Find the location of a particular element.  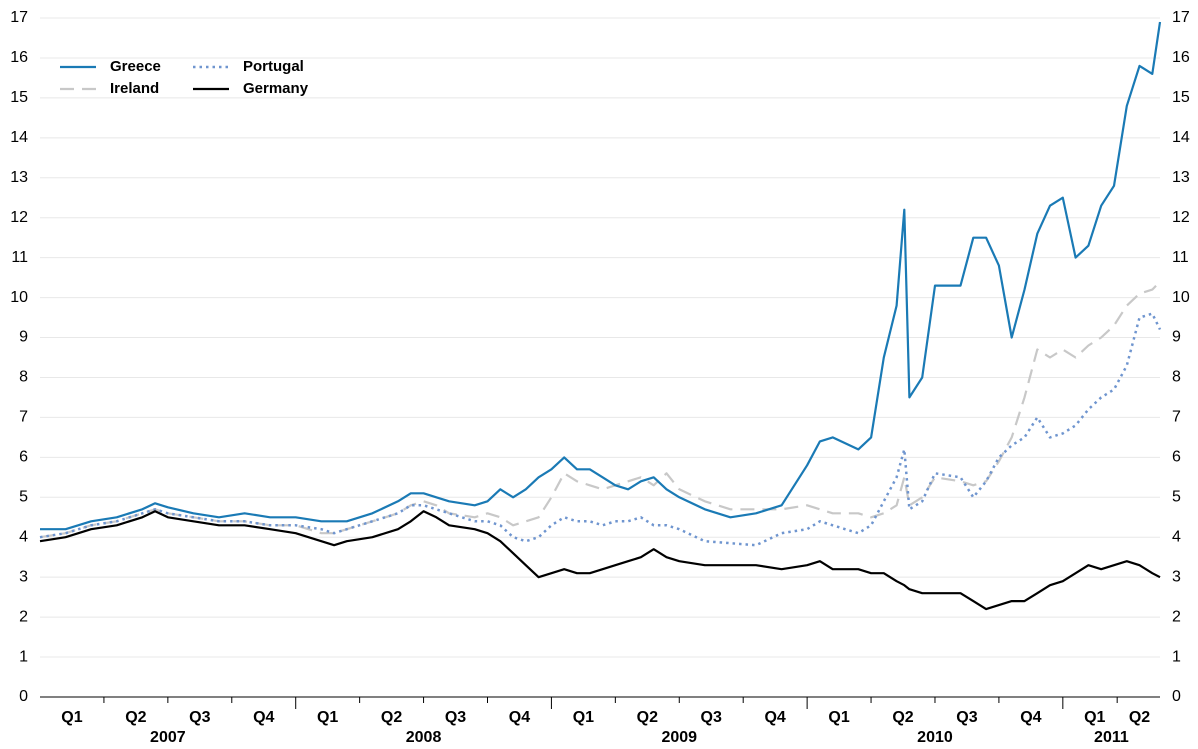

legend: Greece Ireland Portugal Germany is located at coordinates (184, 77).